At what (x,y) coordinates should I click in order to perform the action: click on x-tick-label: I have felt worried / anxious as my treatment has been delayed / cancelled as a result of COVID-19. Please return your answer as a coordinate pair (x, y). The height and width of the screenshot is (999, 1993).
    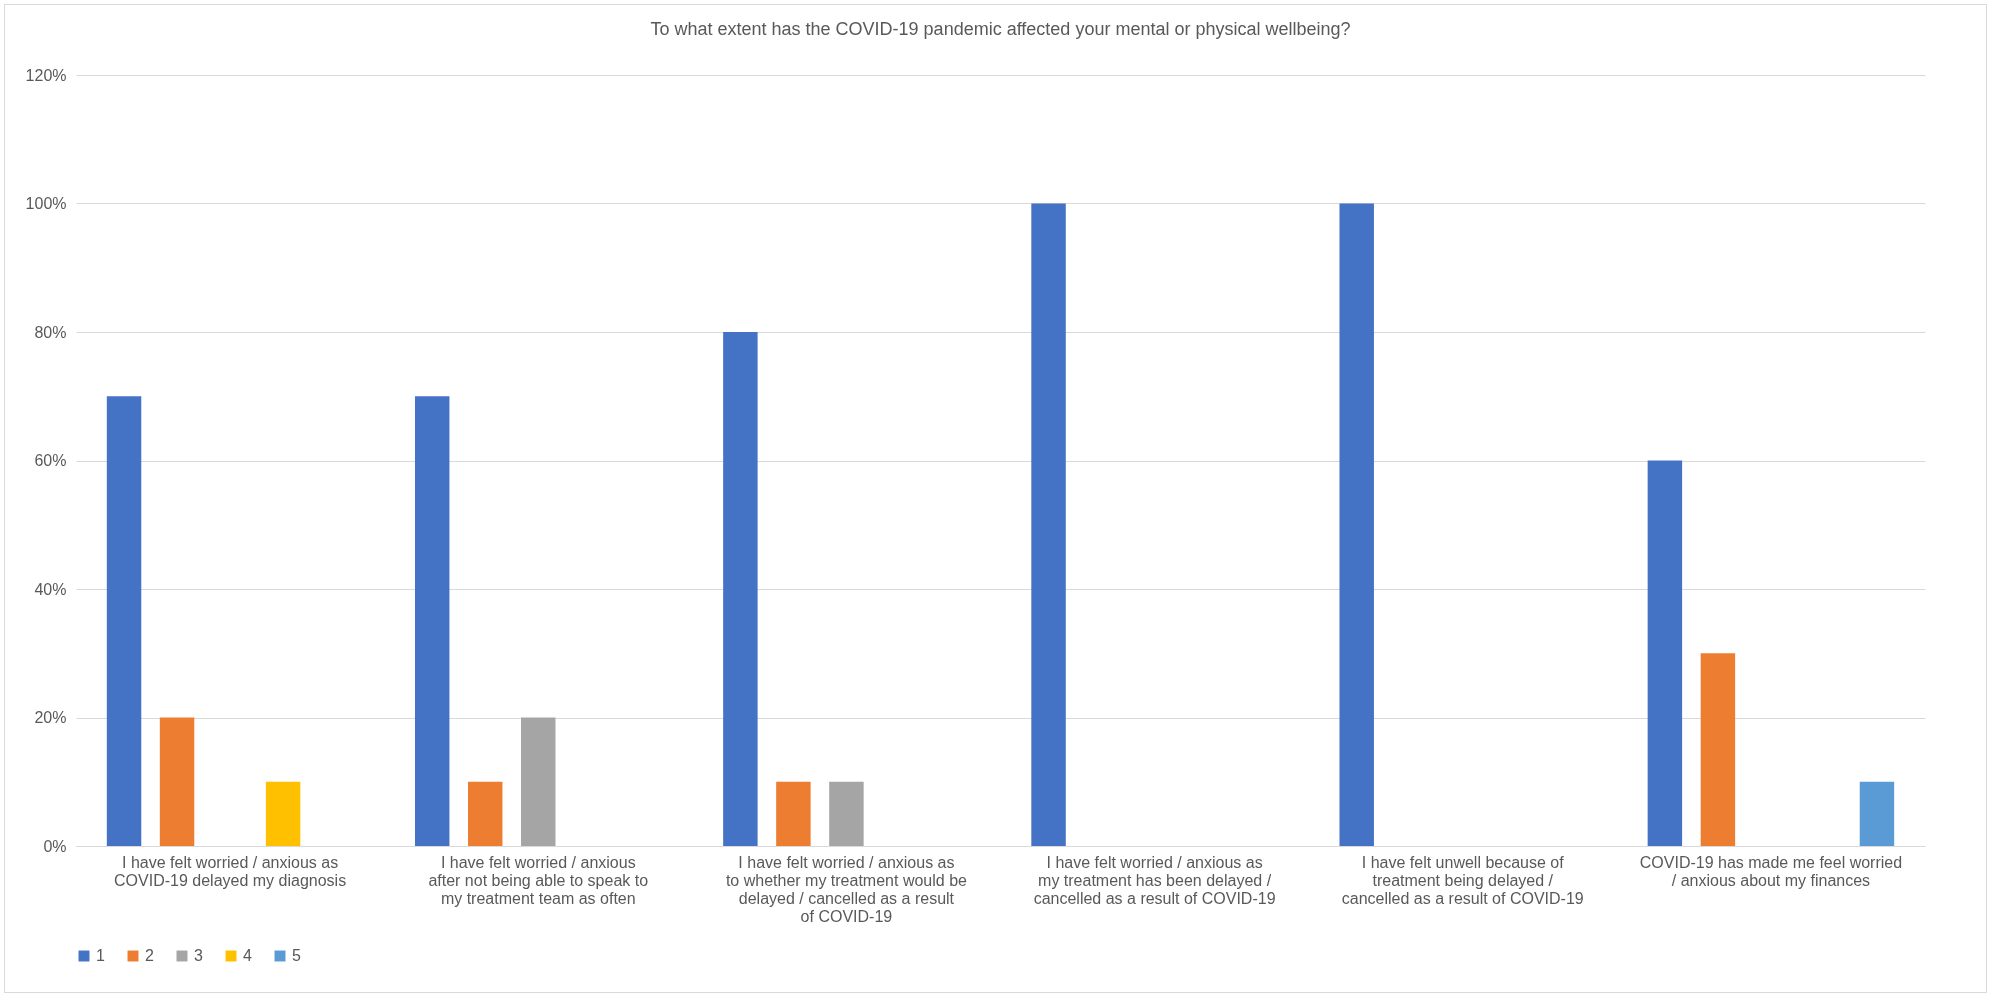
    Looking at the image, I should click on (1154, 880).